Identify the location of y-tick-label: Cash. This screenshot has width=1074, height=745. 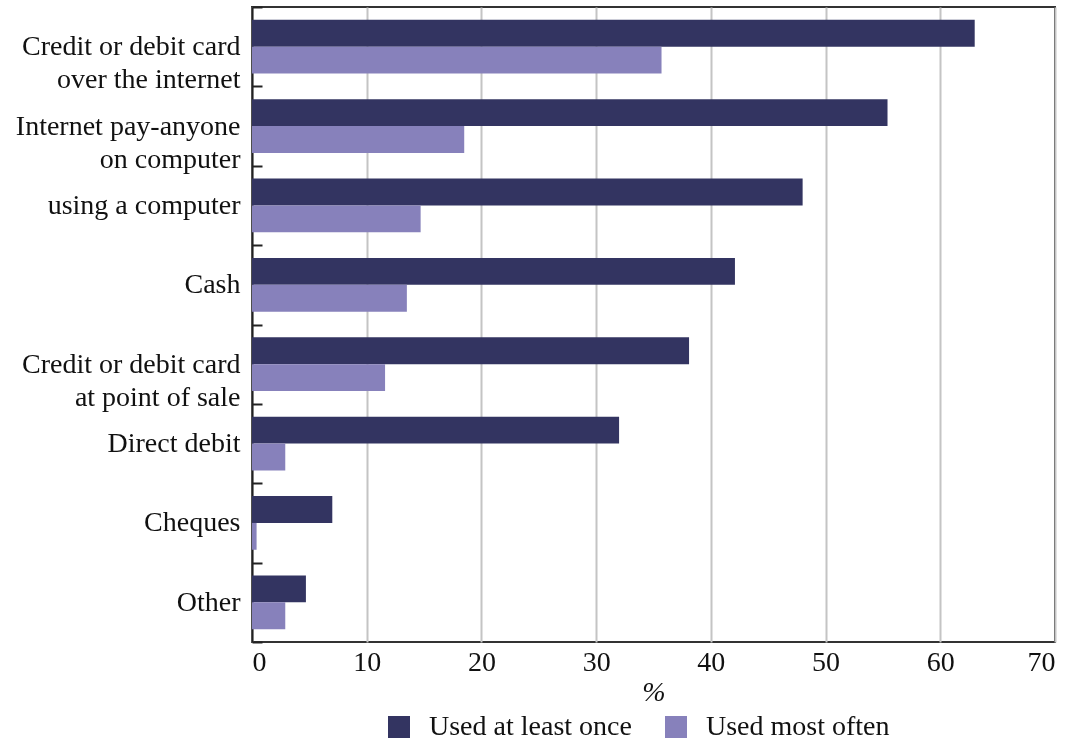
(212, 284).